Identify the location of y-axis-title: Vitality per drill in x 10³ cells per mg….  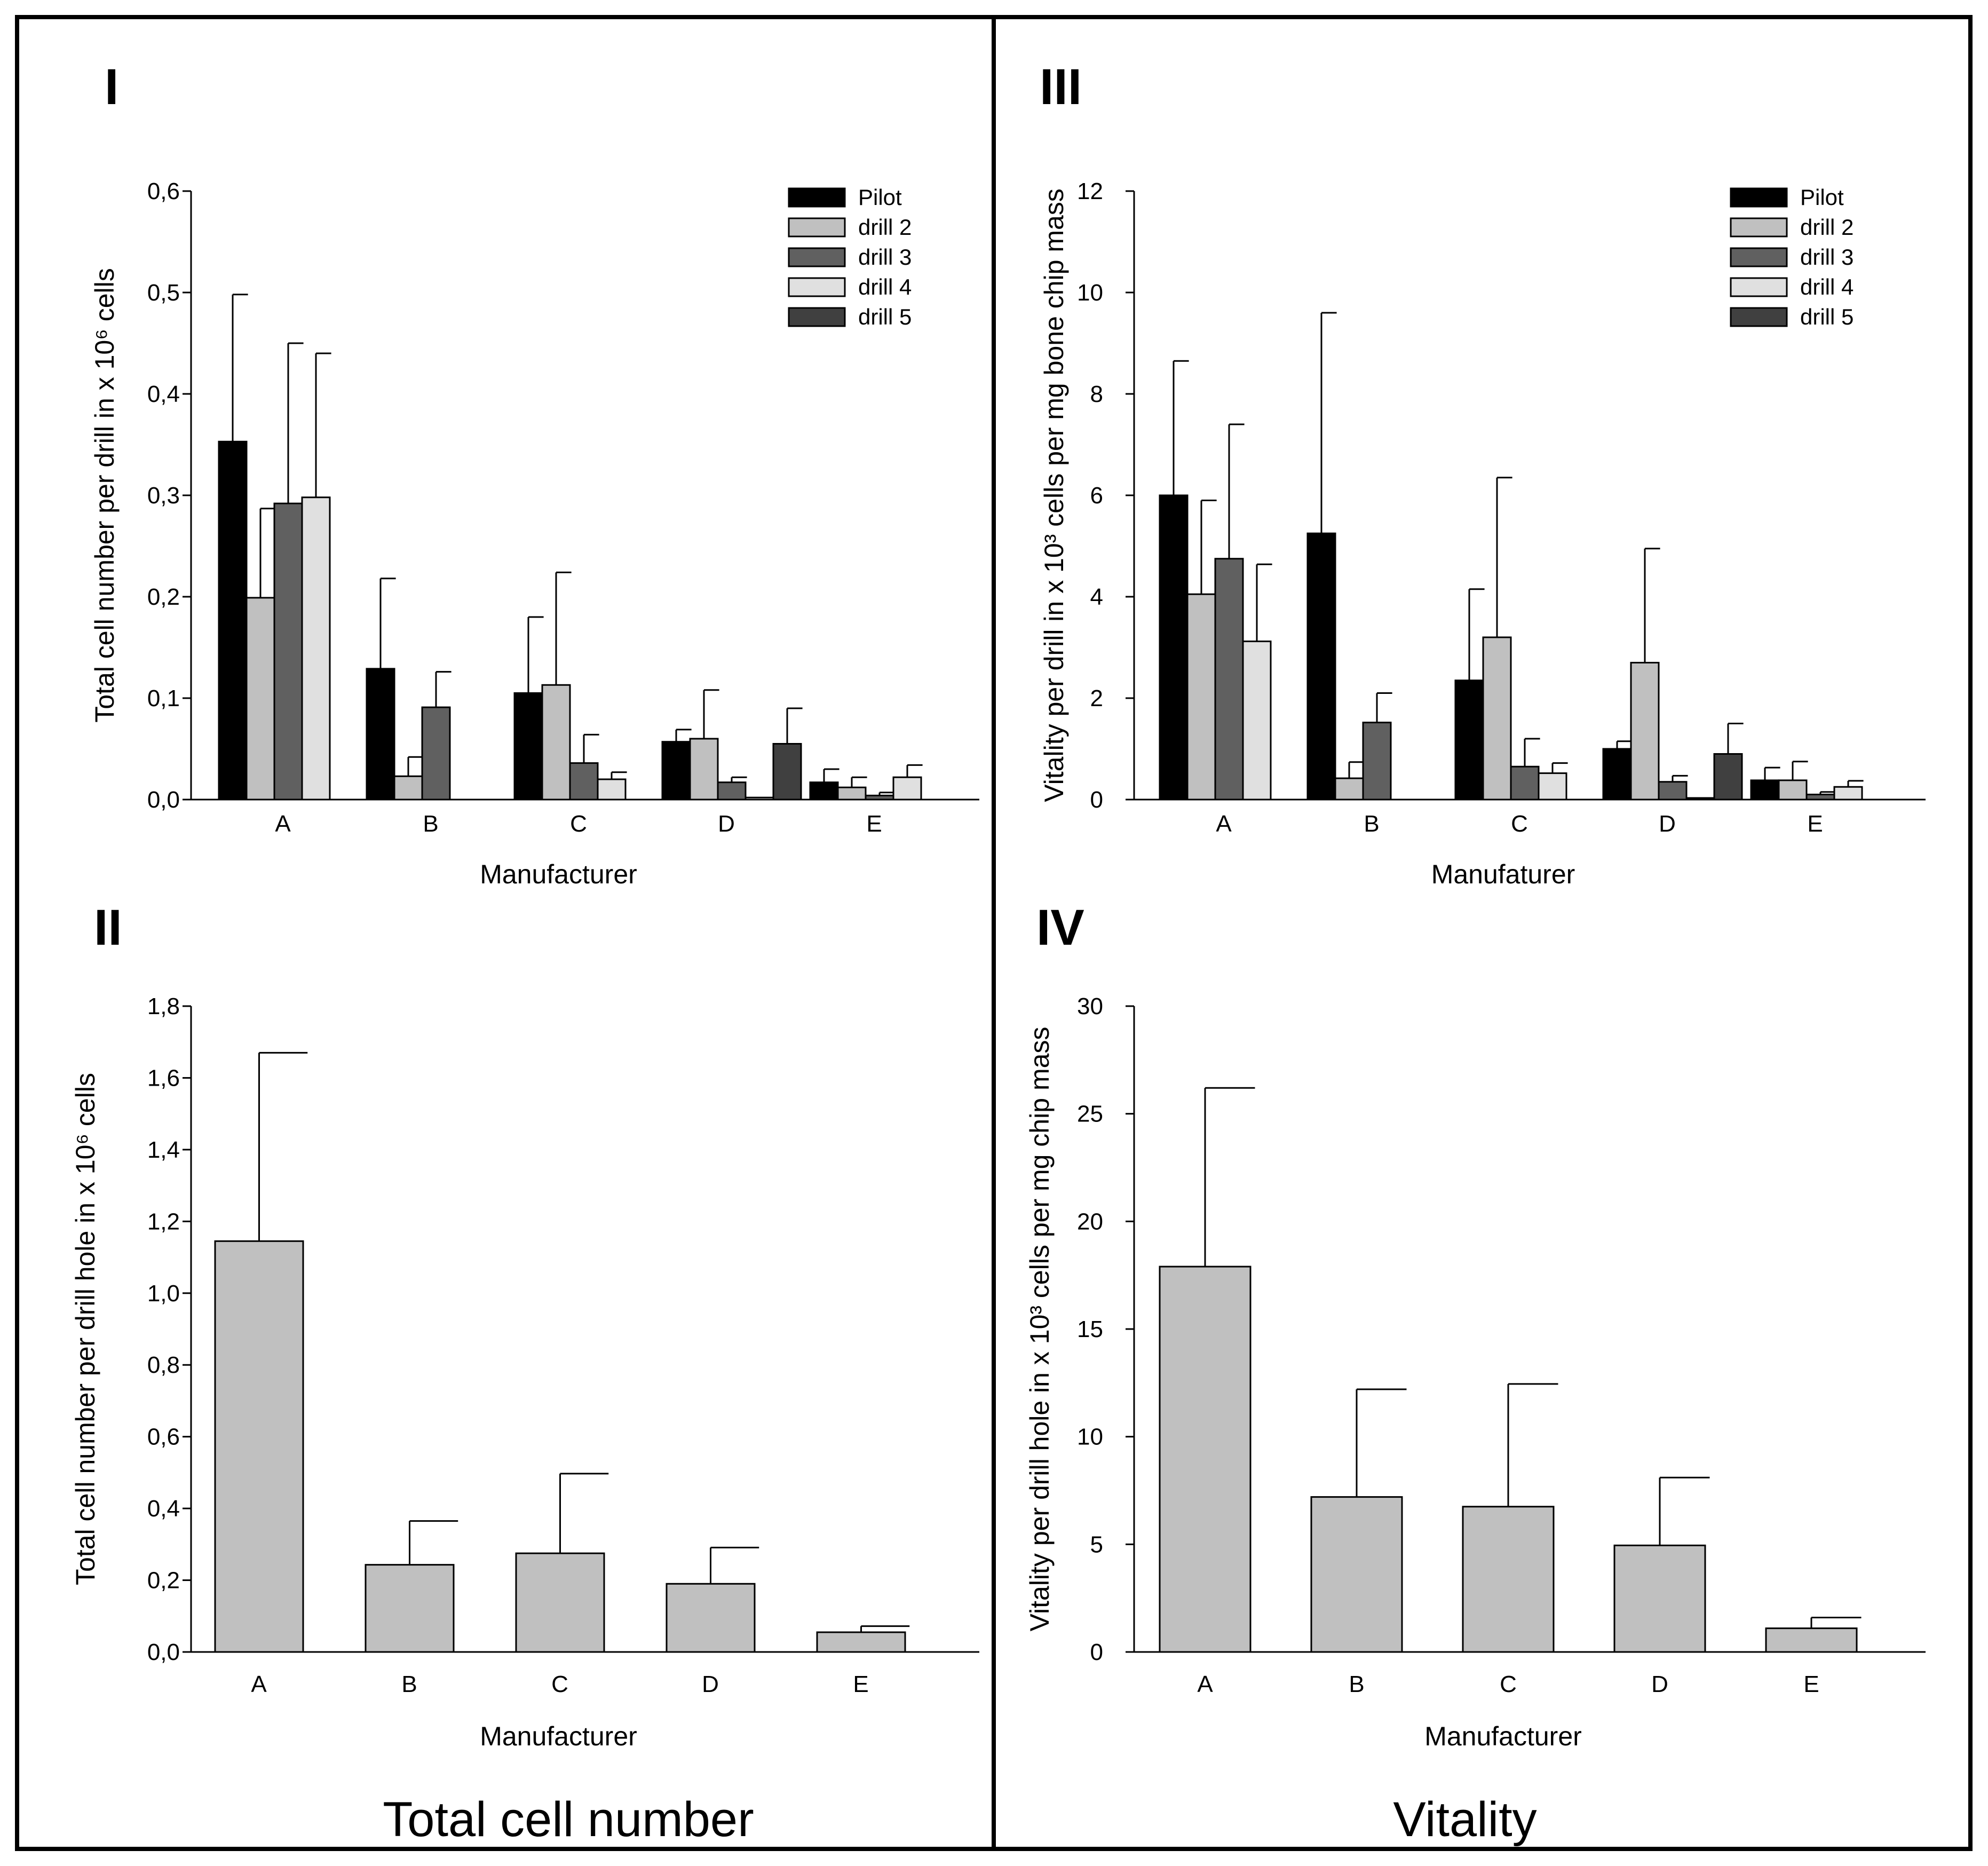
(1054, 495).